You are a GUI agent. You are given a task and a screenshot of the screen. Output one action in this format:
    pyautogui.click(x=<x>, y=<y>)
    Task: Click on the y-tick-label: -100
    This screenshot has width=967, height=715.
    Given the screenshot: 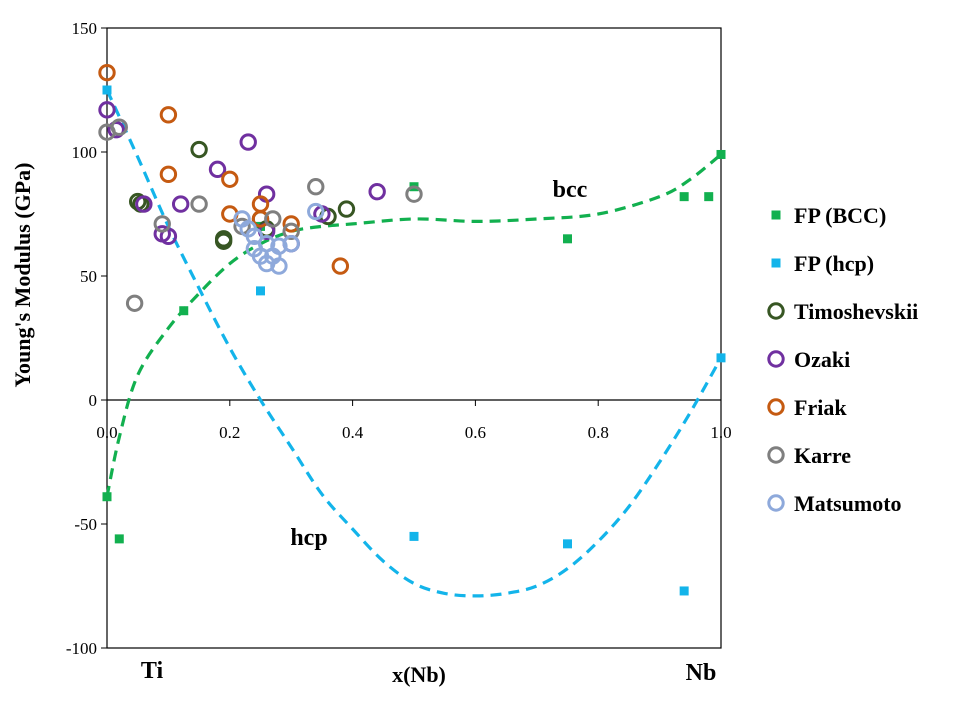 What is the action you would take?
    pyautogui.click(x=81, y=648)
    